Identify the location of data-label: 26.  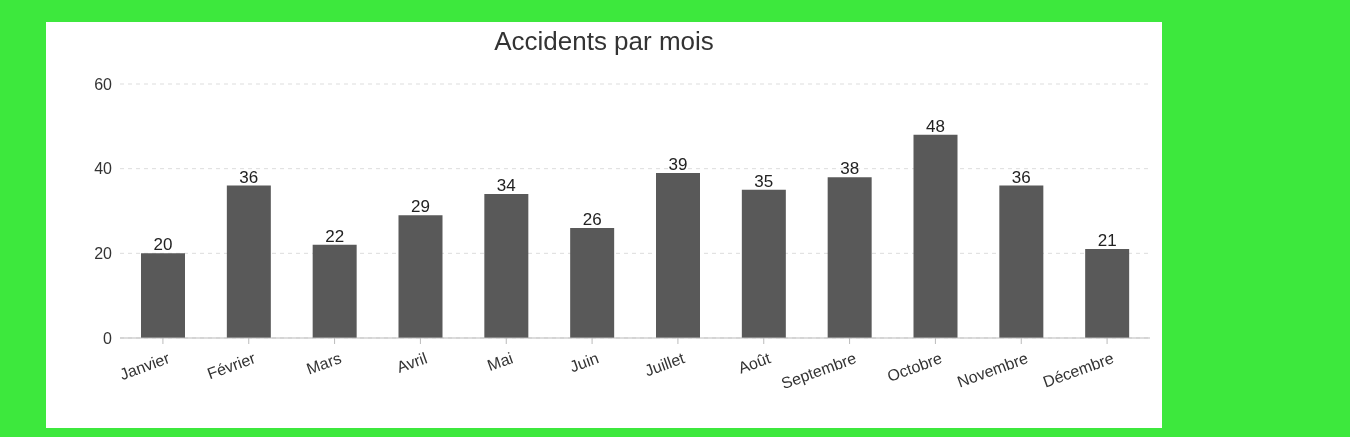
(592, 219).